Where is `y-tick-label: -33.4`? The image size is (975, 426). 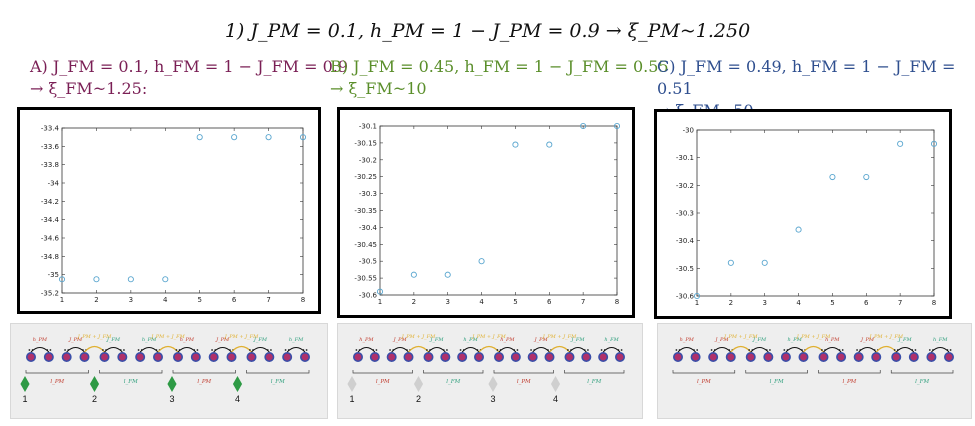 y-tick-label: -33.4 is located at coordinates (50, 129).